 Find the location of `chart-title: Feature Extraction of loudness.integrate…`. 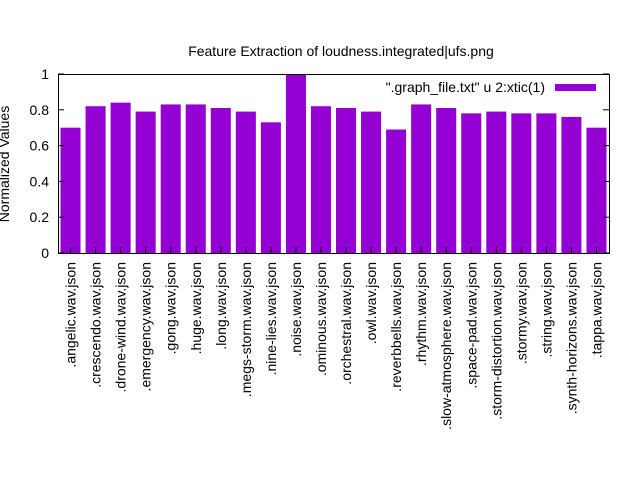

chart-title: Feature Extraction of loudness.integrate… is located at coordinates (341, 51).